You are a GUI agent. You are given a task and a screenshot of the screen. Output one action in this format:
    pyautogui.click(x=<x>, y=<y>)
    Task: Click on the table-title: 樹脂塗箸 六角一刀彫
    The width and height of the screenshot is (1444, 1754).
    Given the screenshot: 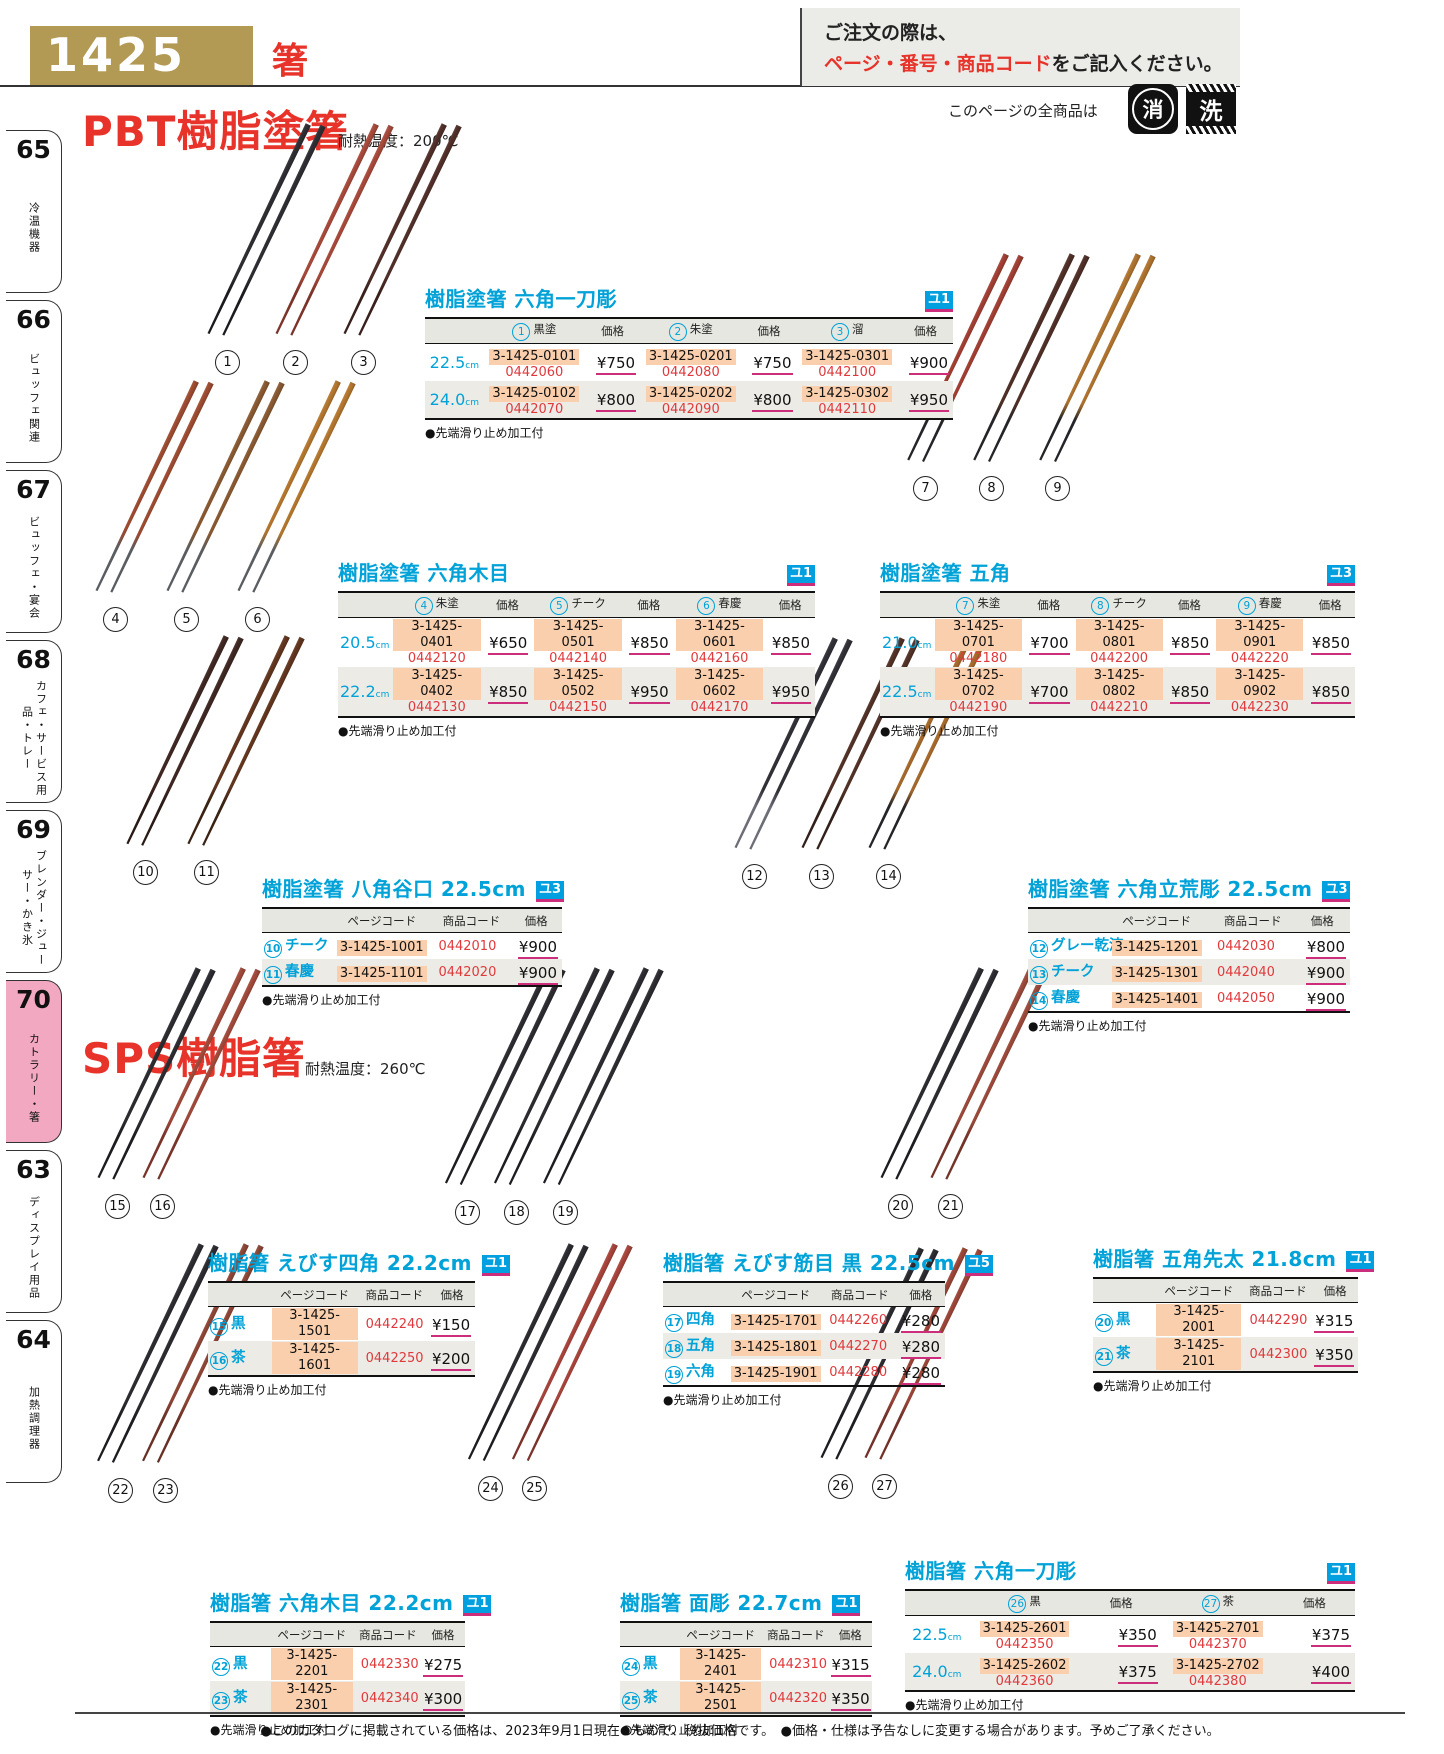 What is the action you would take?
    pyautogui.click(x=521, y=299)
    